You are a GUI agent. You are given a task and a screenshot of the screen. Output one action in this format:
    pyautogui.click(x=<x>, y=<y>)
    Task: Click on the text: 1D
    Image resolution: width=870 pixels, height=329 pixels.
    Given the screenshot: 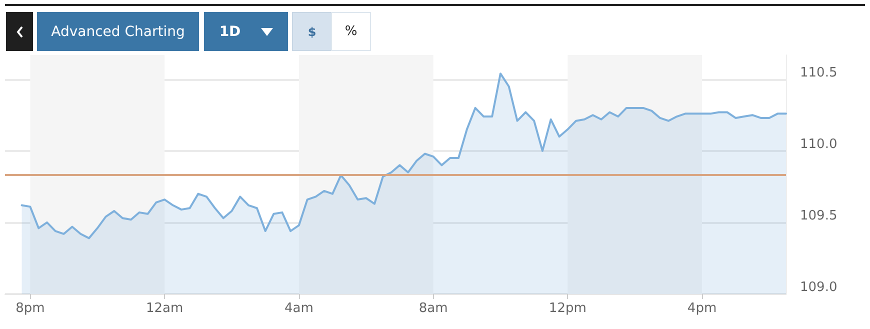 What is the action you would take?
    pyautogui.click(x=230, y=32)
    